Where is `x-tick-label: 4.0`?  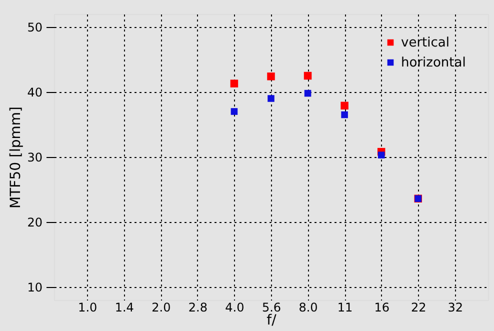
x-tick-label: 4.0 is located at coordinates (234, 307).